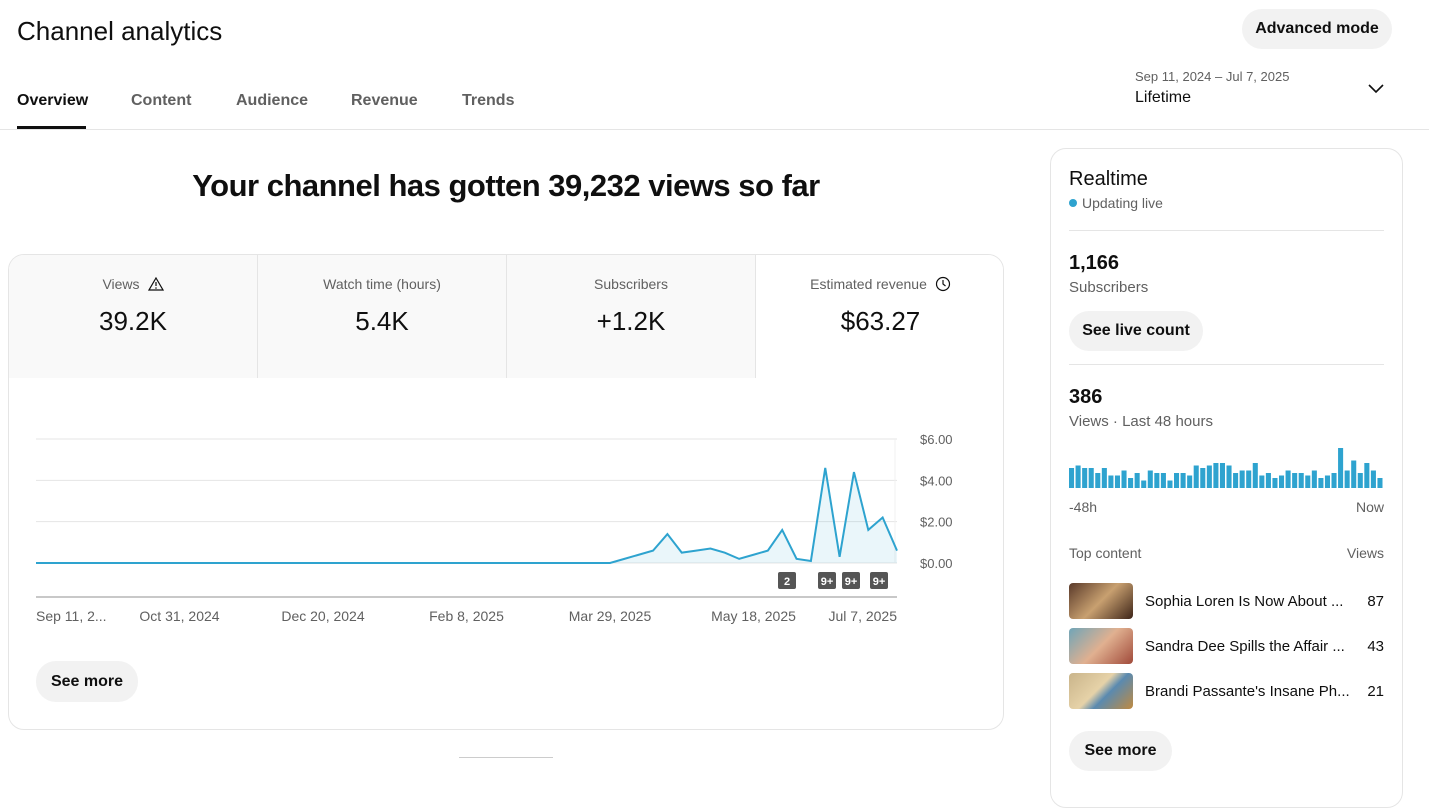 The height and width of the screenshot is (808, 1429). What do you see at coordinates (51, 127) in the screenshot?
I see `tab-indicator` at bounding box center [51, 127].